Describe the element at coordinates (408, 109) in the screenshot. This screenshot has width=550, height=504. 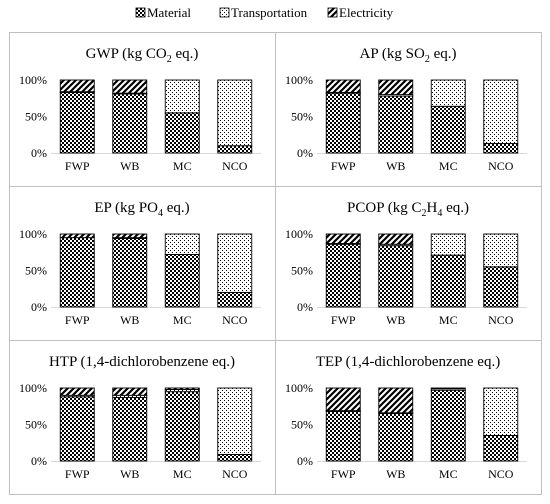
I see `chart-panel-2: AP (kg SO2 eq.) 0% 50% 100% FWP WB MC NCO` at that location.